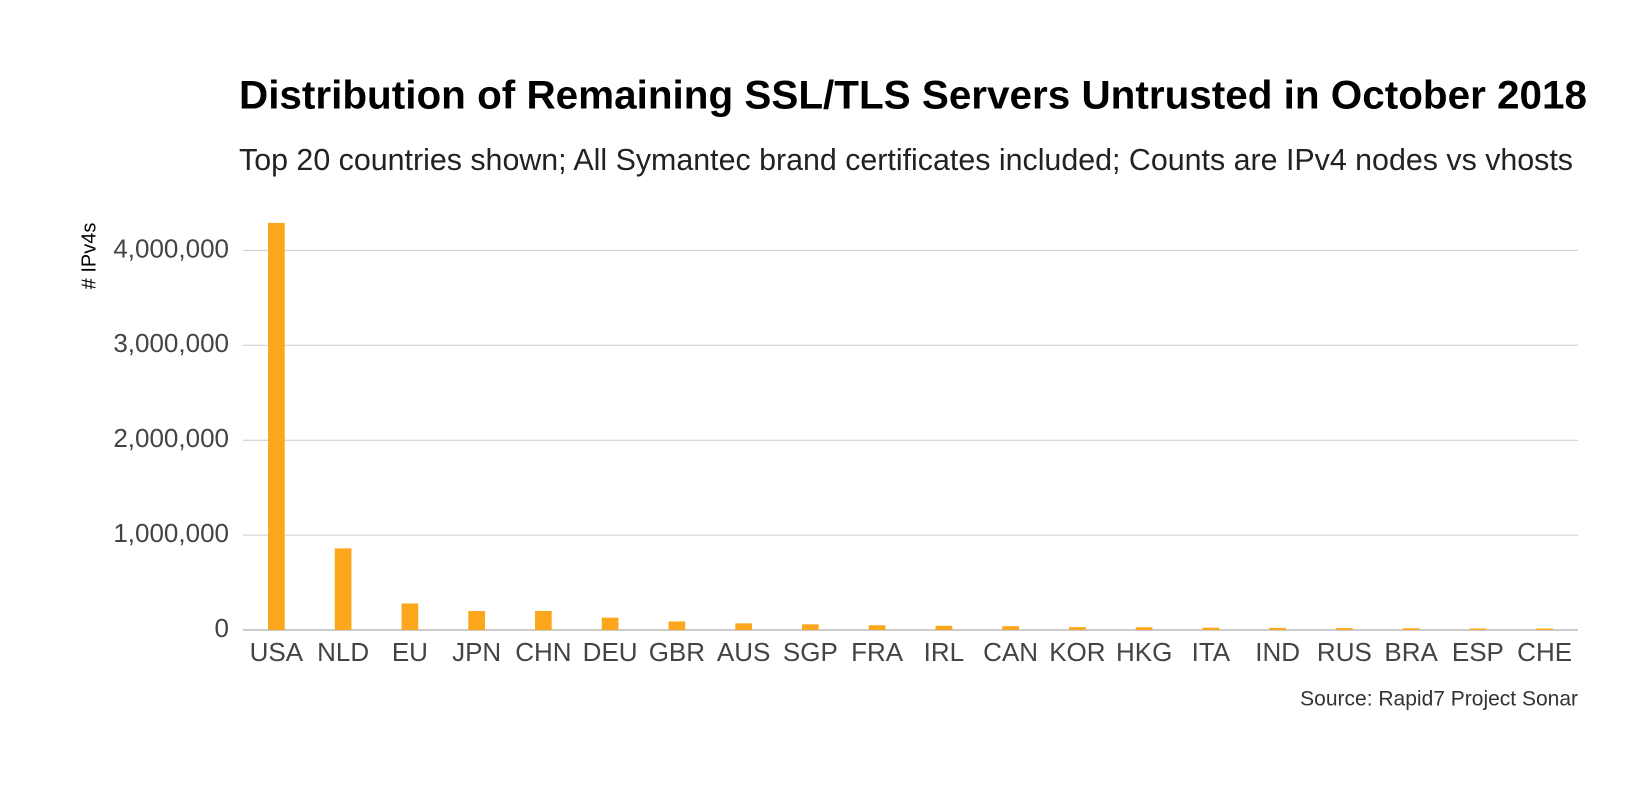  I want to click on x-tick-label: KOR, so click(1077, 652).